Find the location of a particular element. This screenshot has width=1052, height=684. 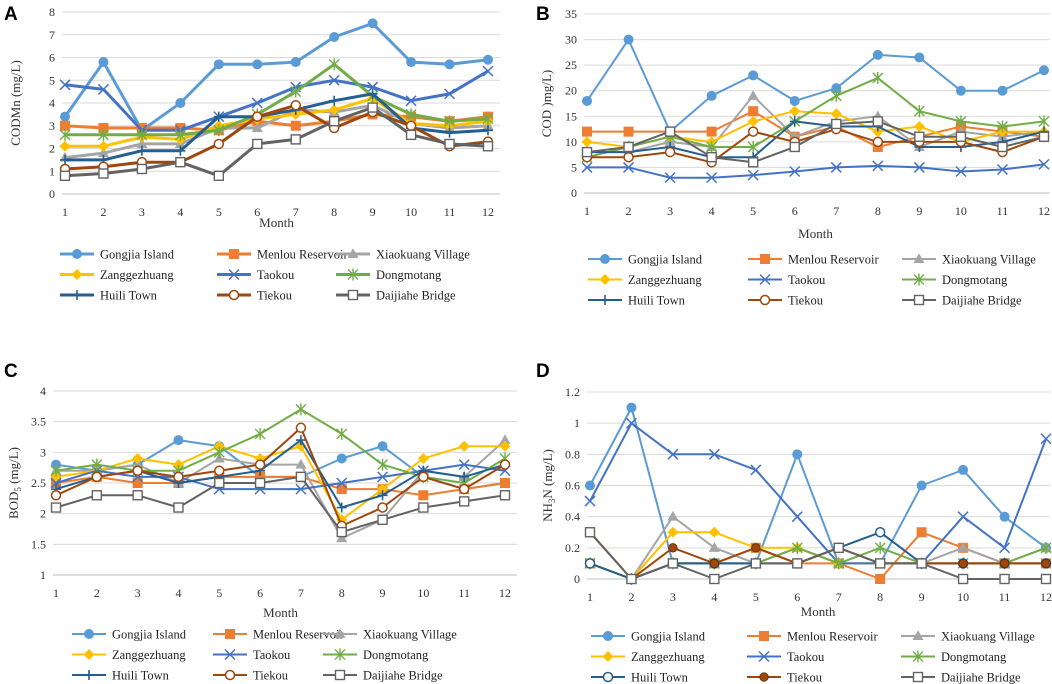

legend-marker-menlou-reservoir is located at coordinates (230, 634).